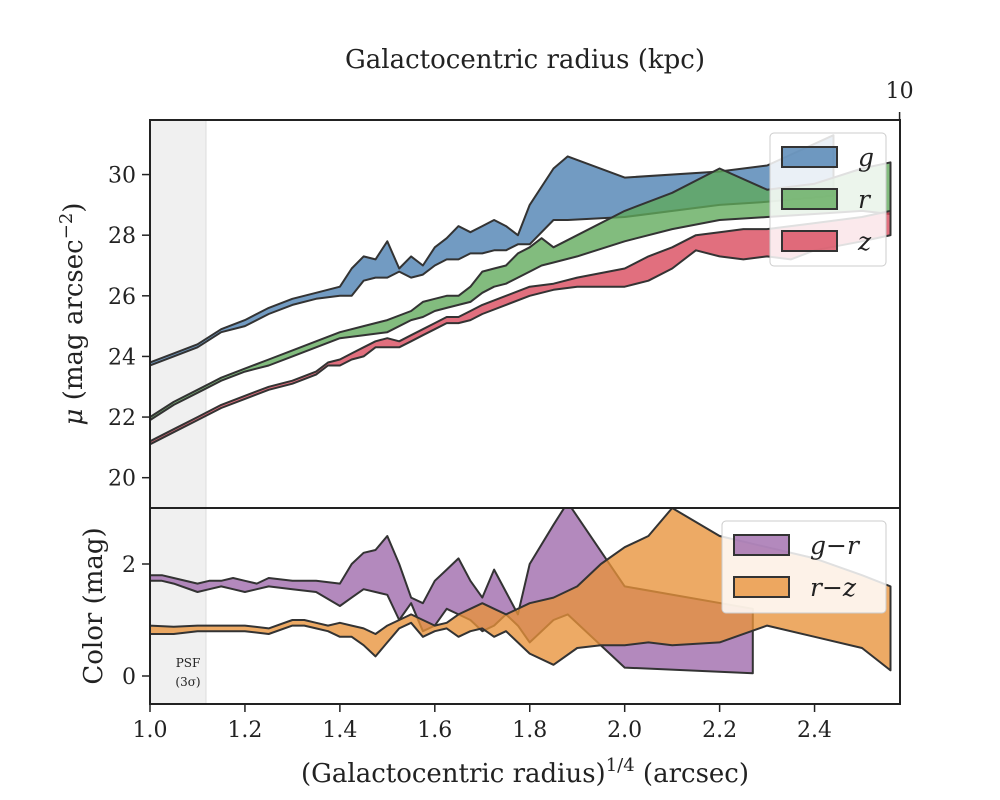 This screenshot has height=800, width=1000. I want to click on legend: grz, so click(828, 199).